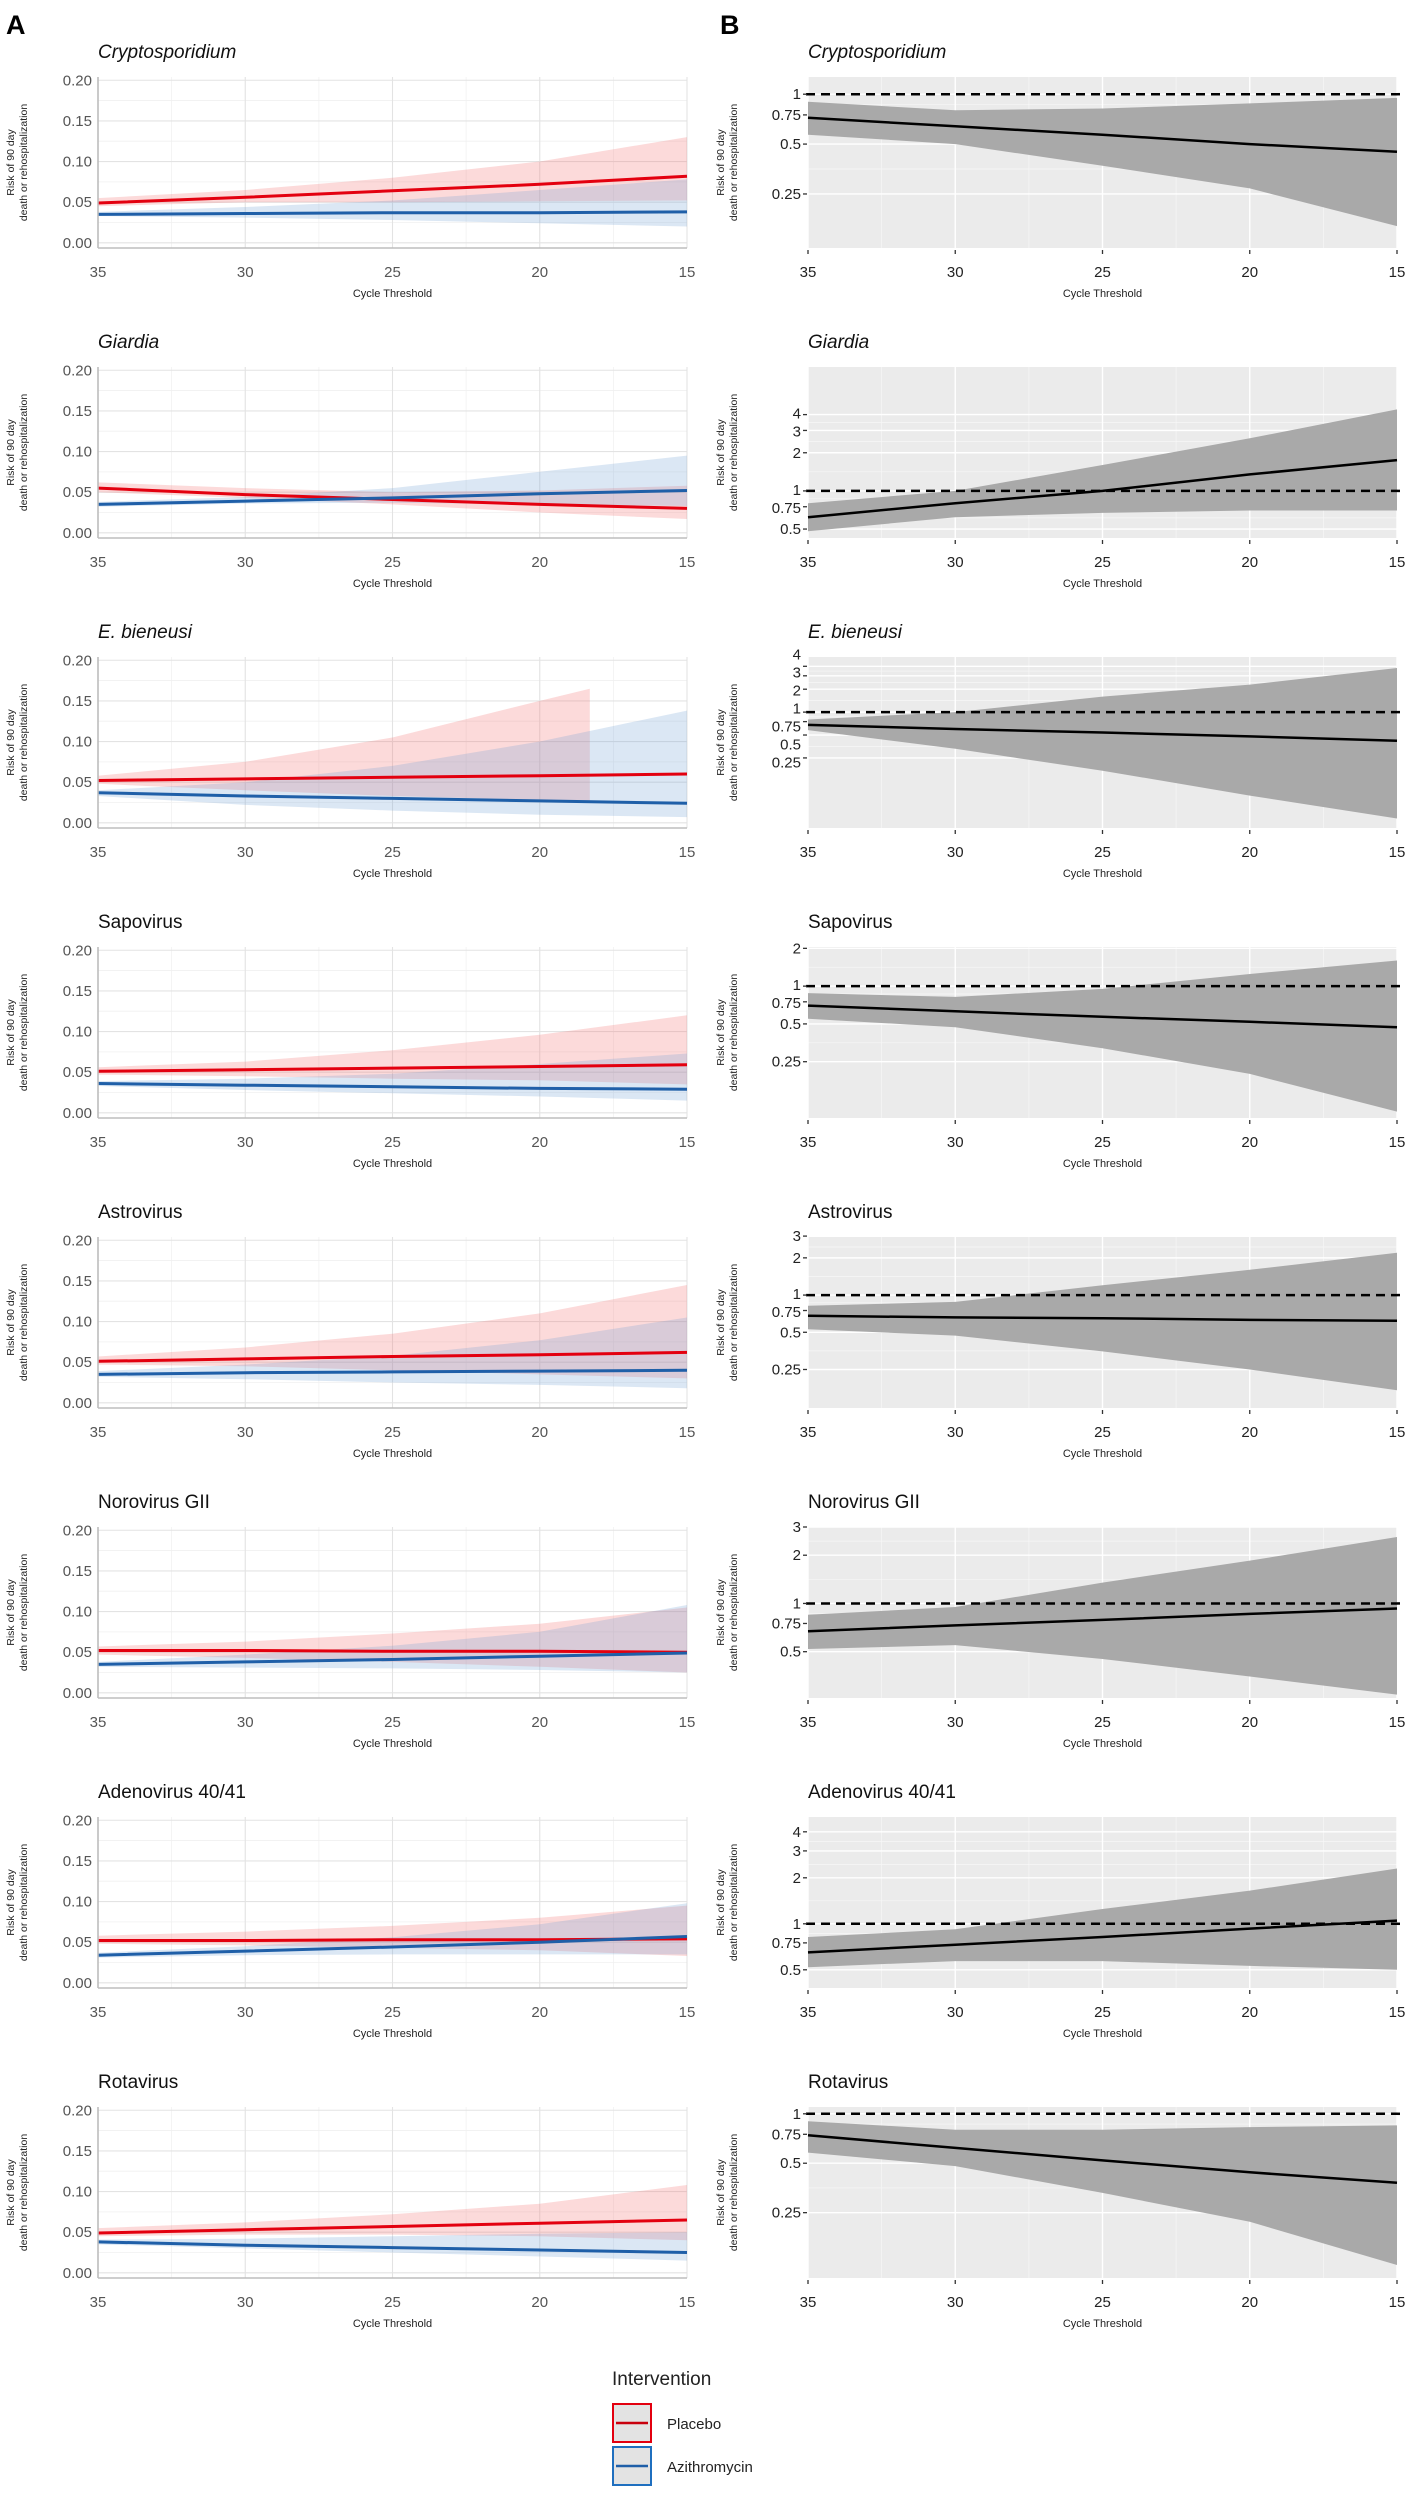 The height and width of the screenshot is (2494, 1415). Describe the element at coordinates (632, 2423) in the screenshot. I see `legend-key-placebo` at that location.